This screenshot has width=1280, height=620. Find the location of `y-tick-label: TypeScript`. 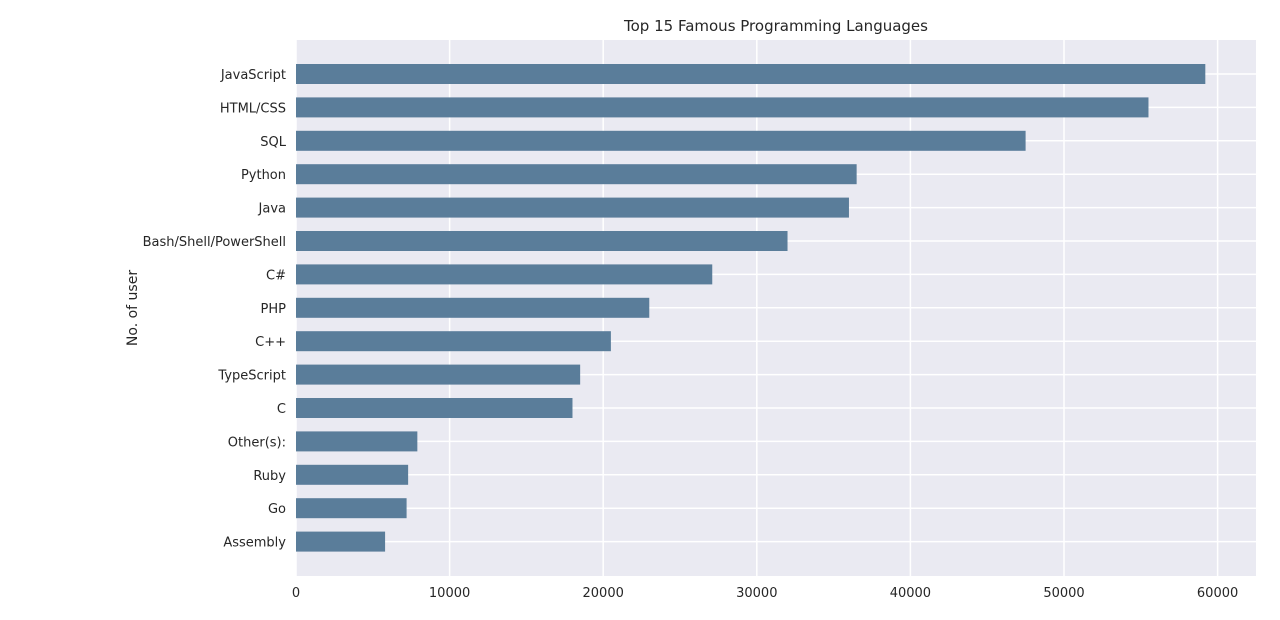

y-tick-label: TypeScript is located at coordinates (251, 376).